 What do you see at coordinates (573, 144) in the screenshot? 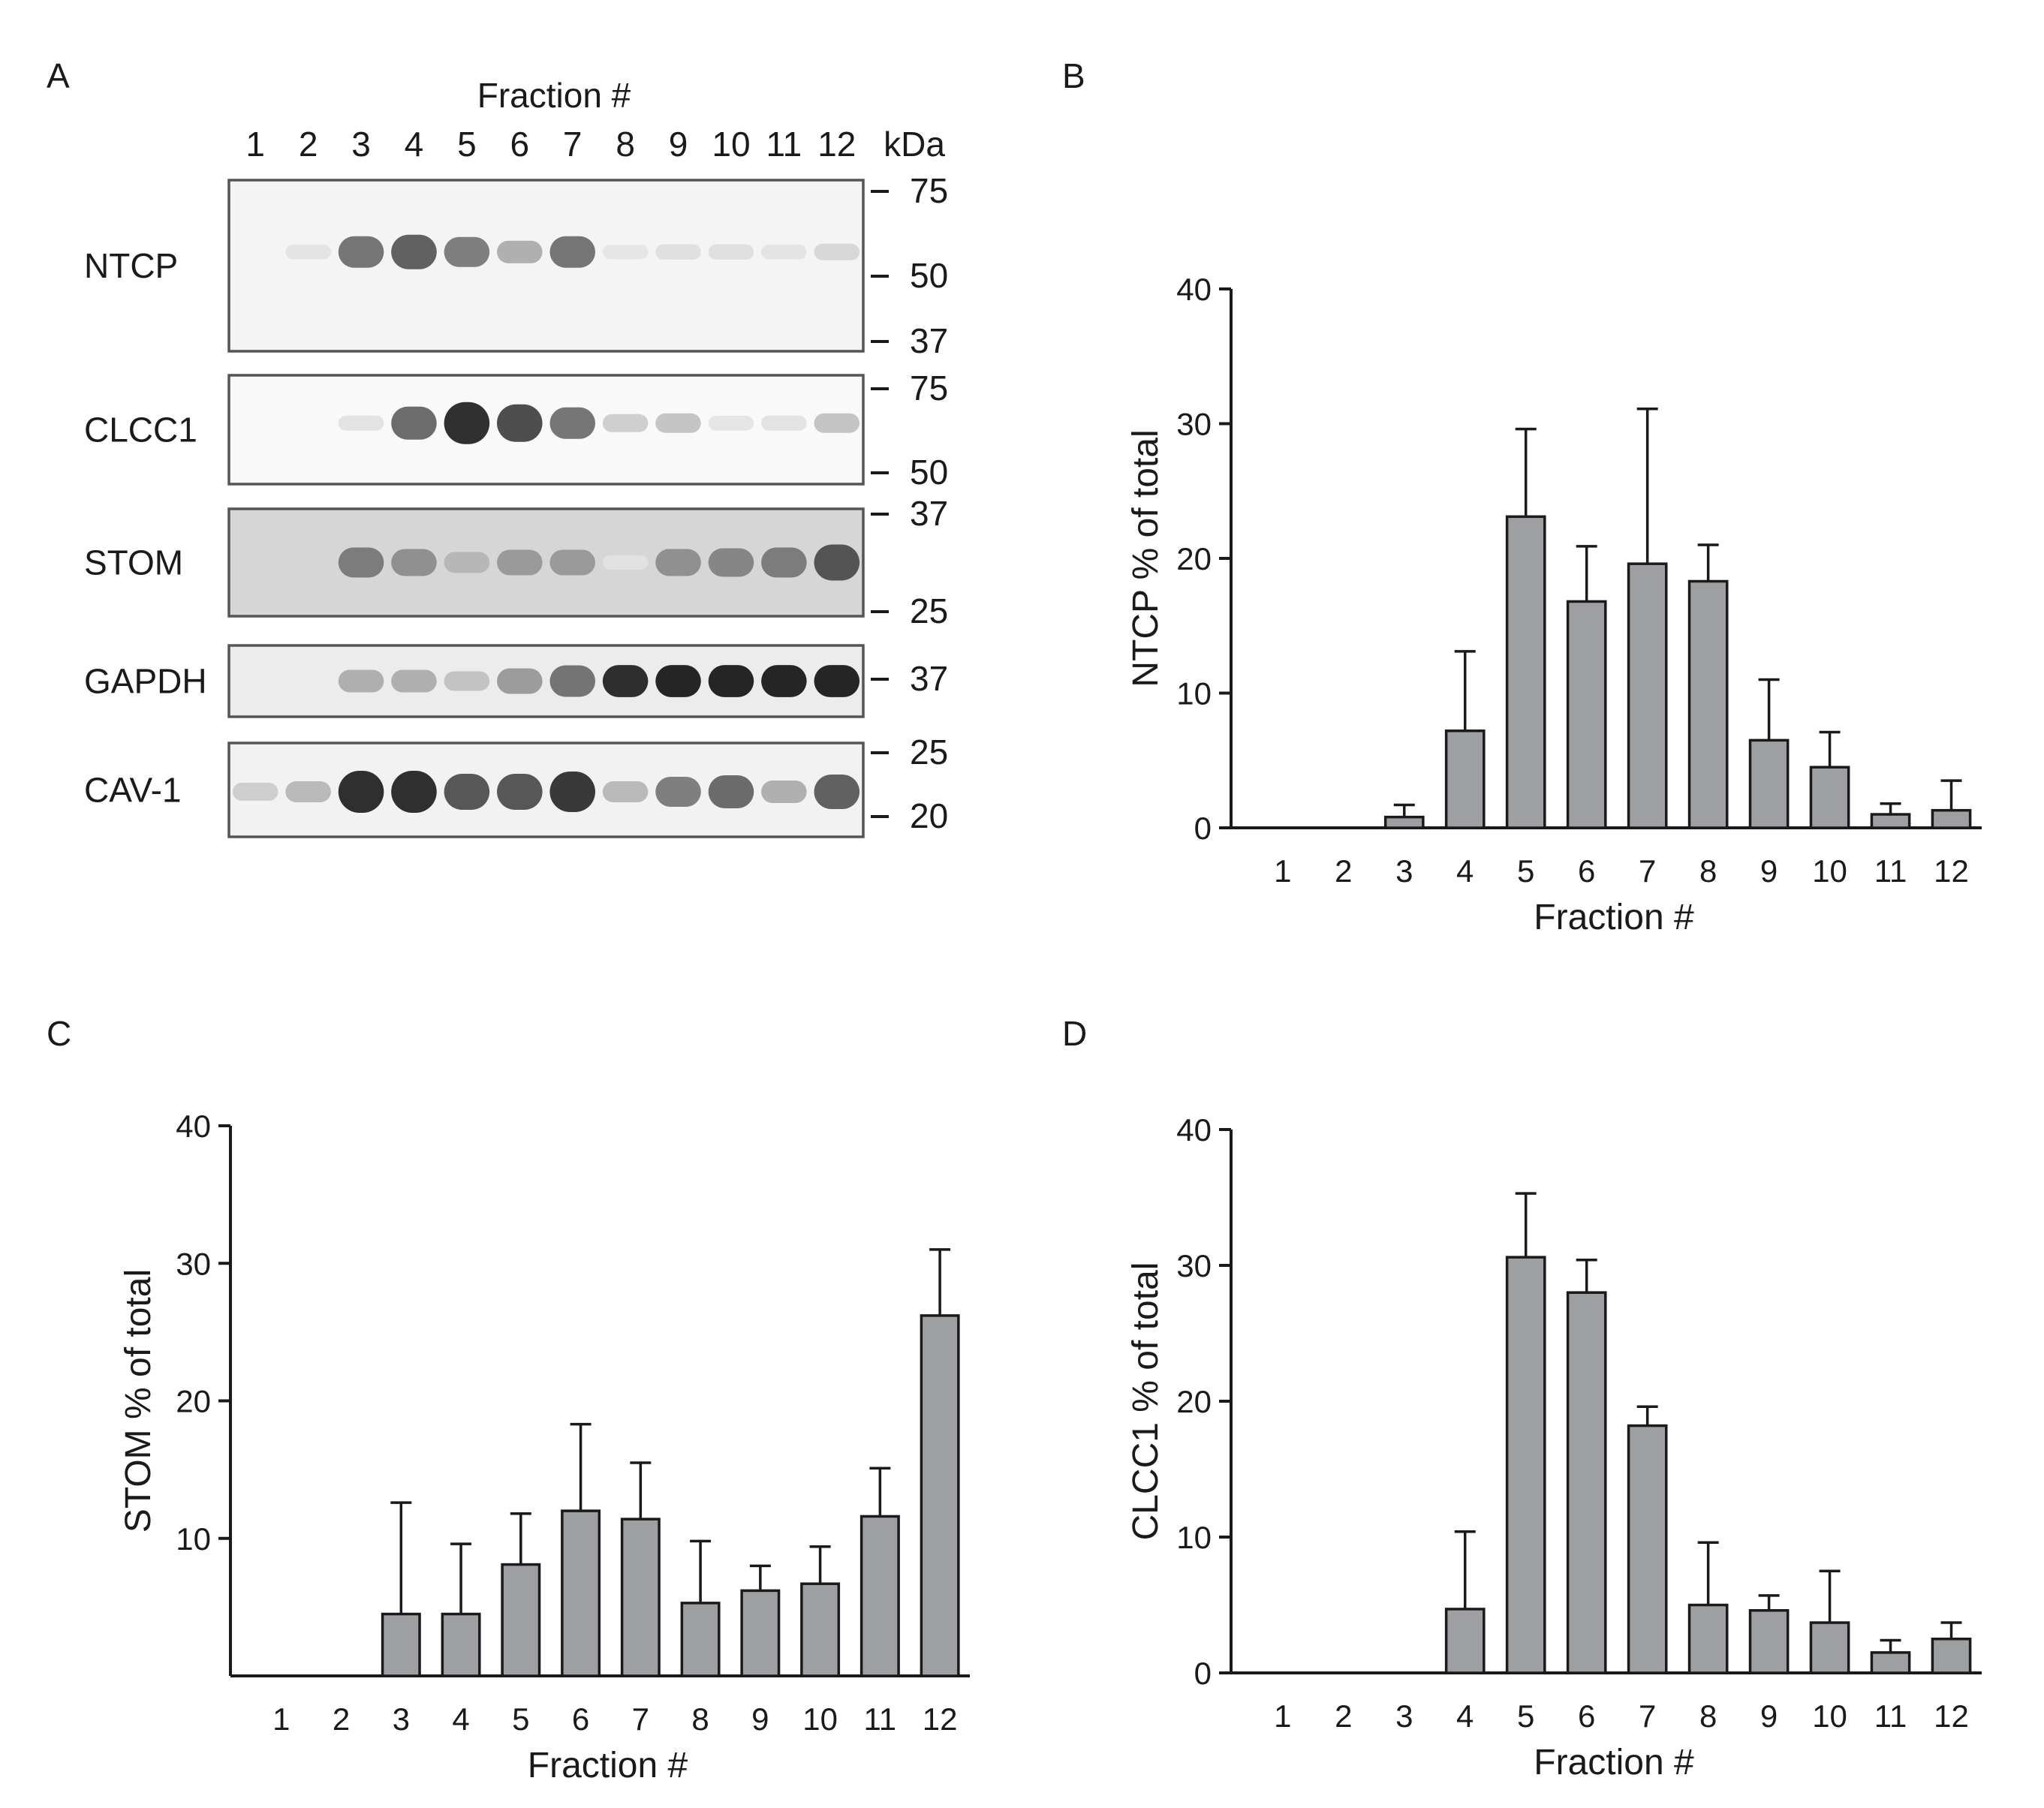
I see `fraction-label: 7` at bounding box center [573, 144].